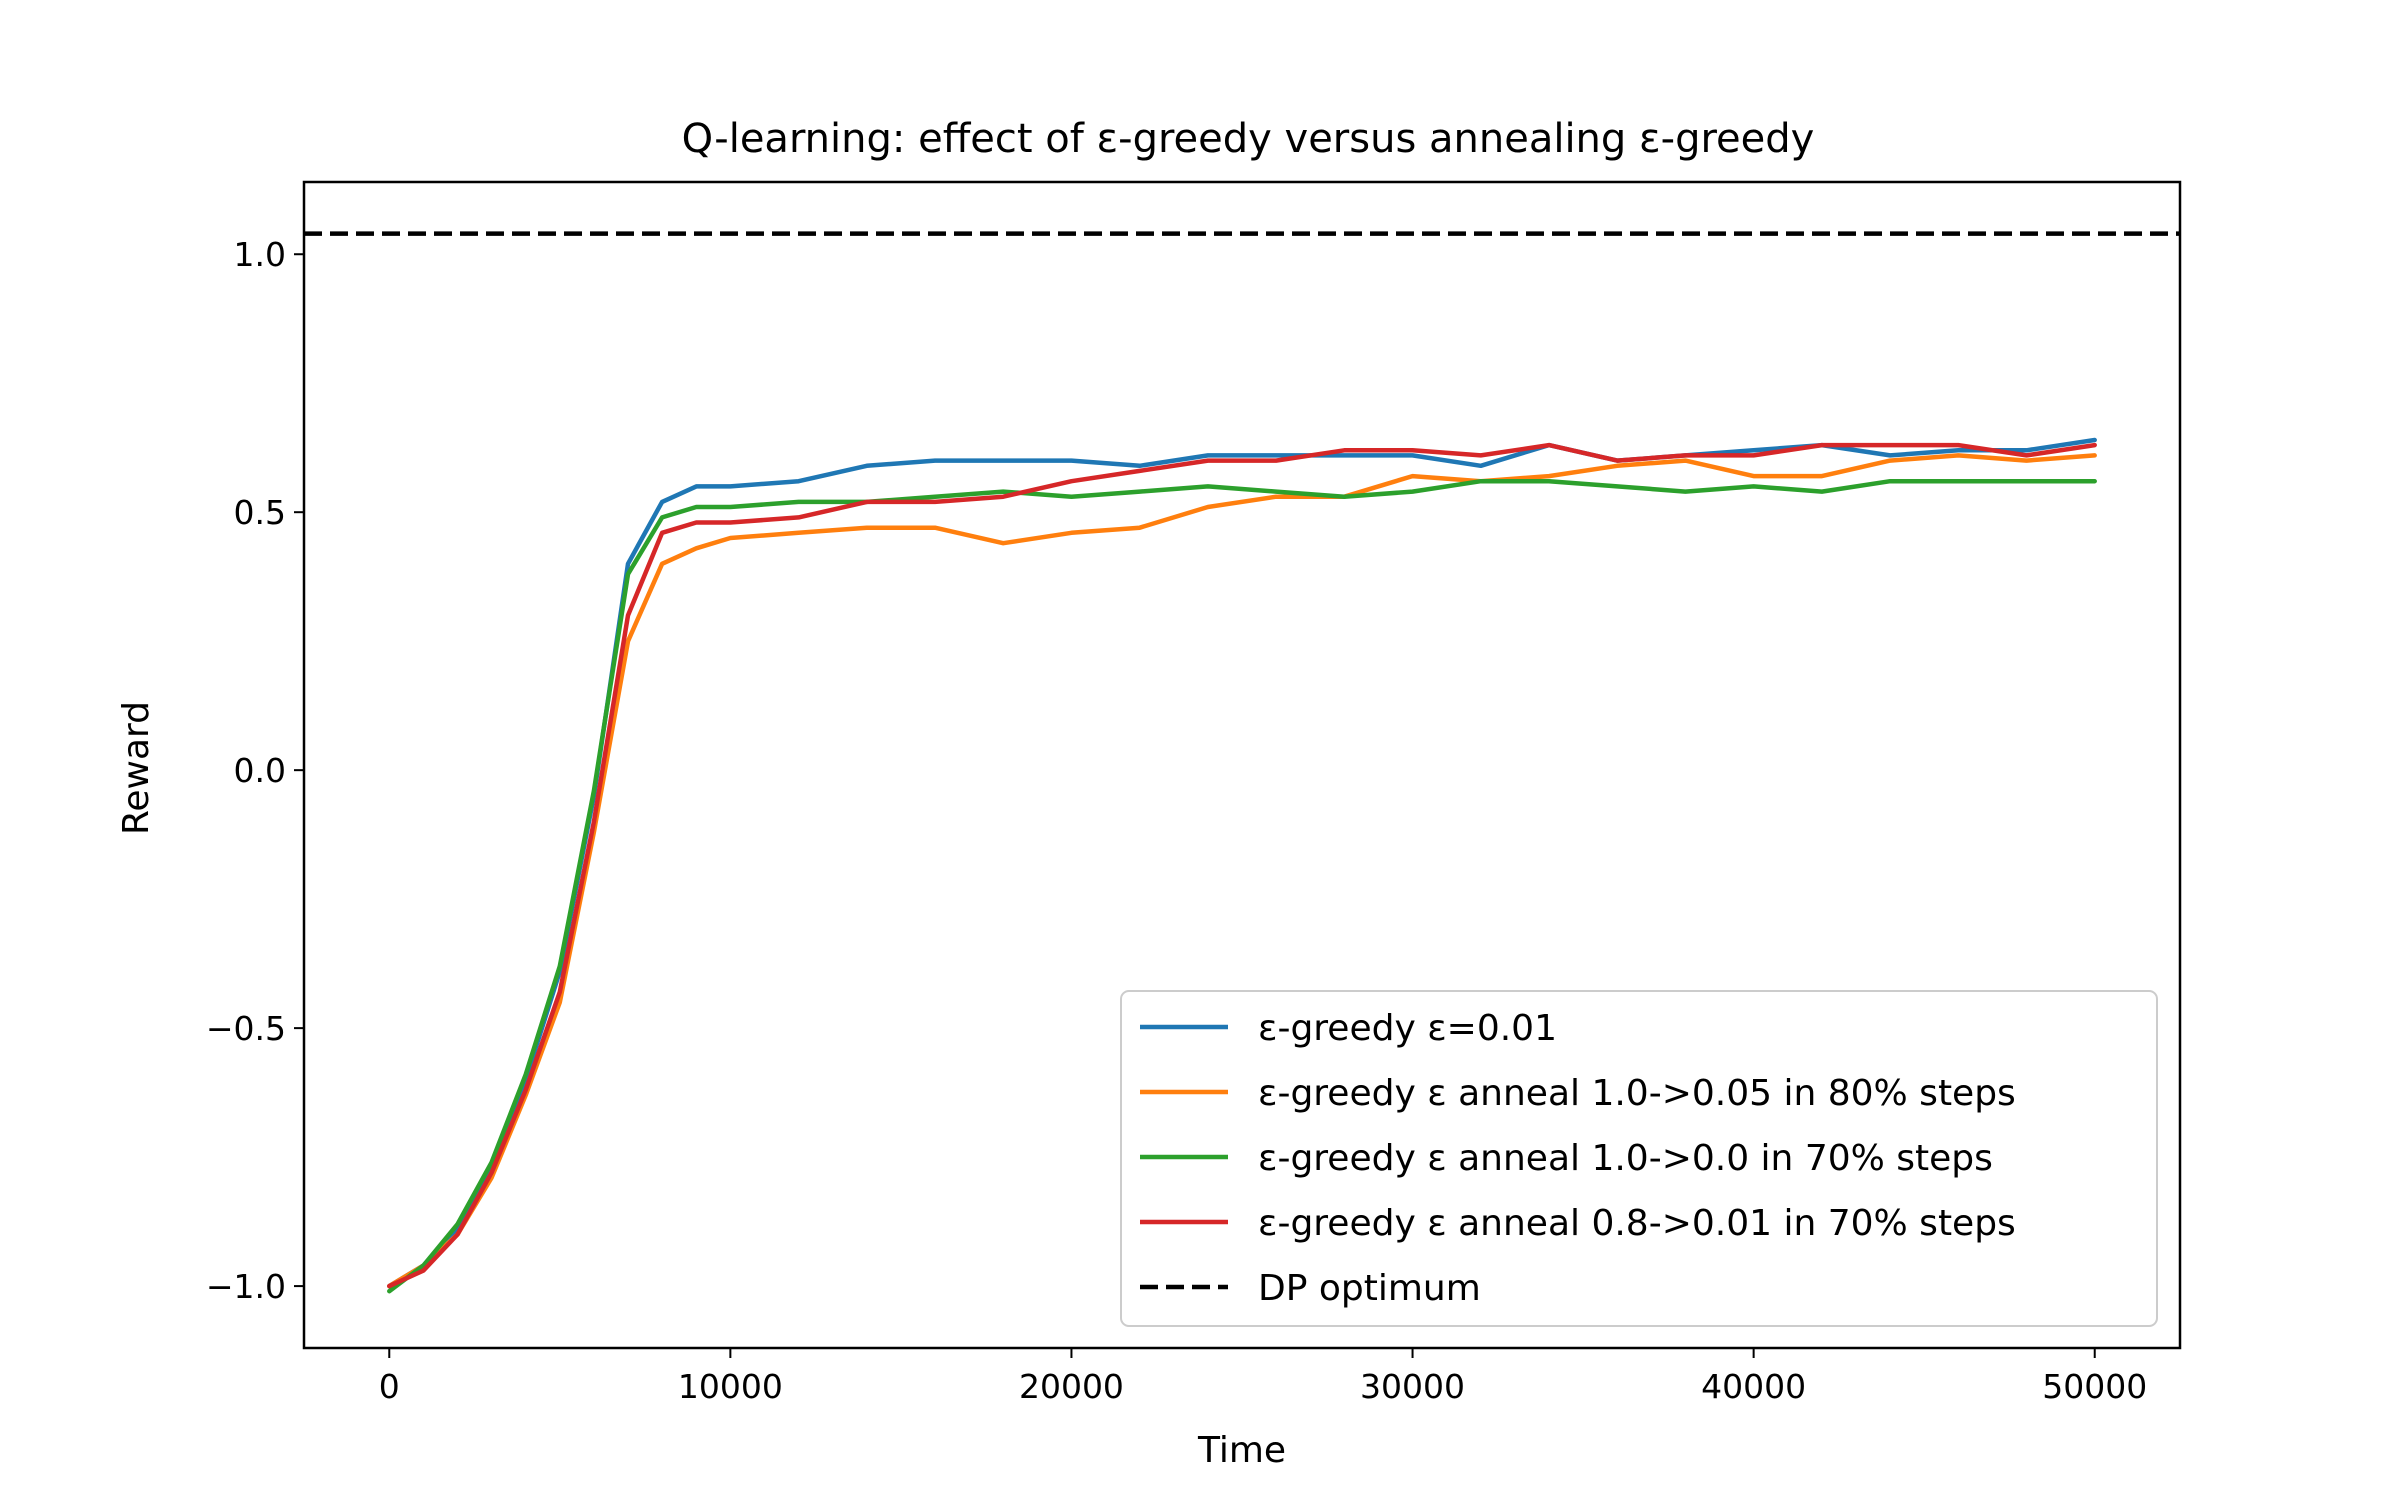 The width and height of the screenshot is (2400, 1500). What do you see at coordinates (1625, 1158) in the screenshot?
I see `legend-label: ε-greedy ε anneal 1.0->0.0 in 70% steps` at bounding box center [1625, 1158].